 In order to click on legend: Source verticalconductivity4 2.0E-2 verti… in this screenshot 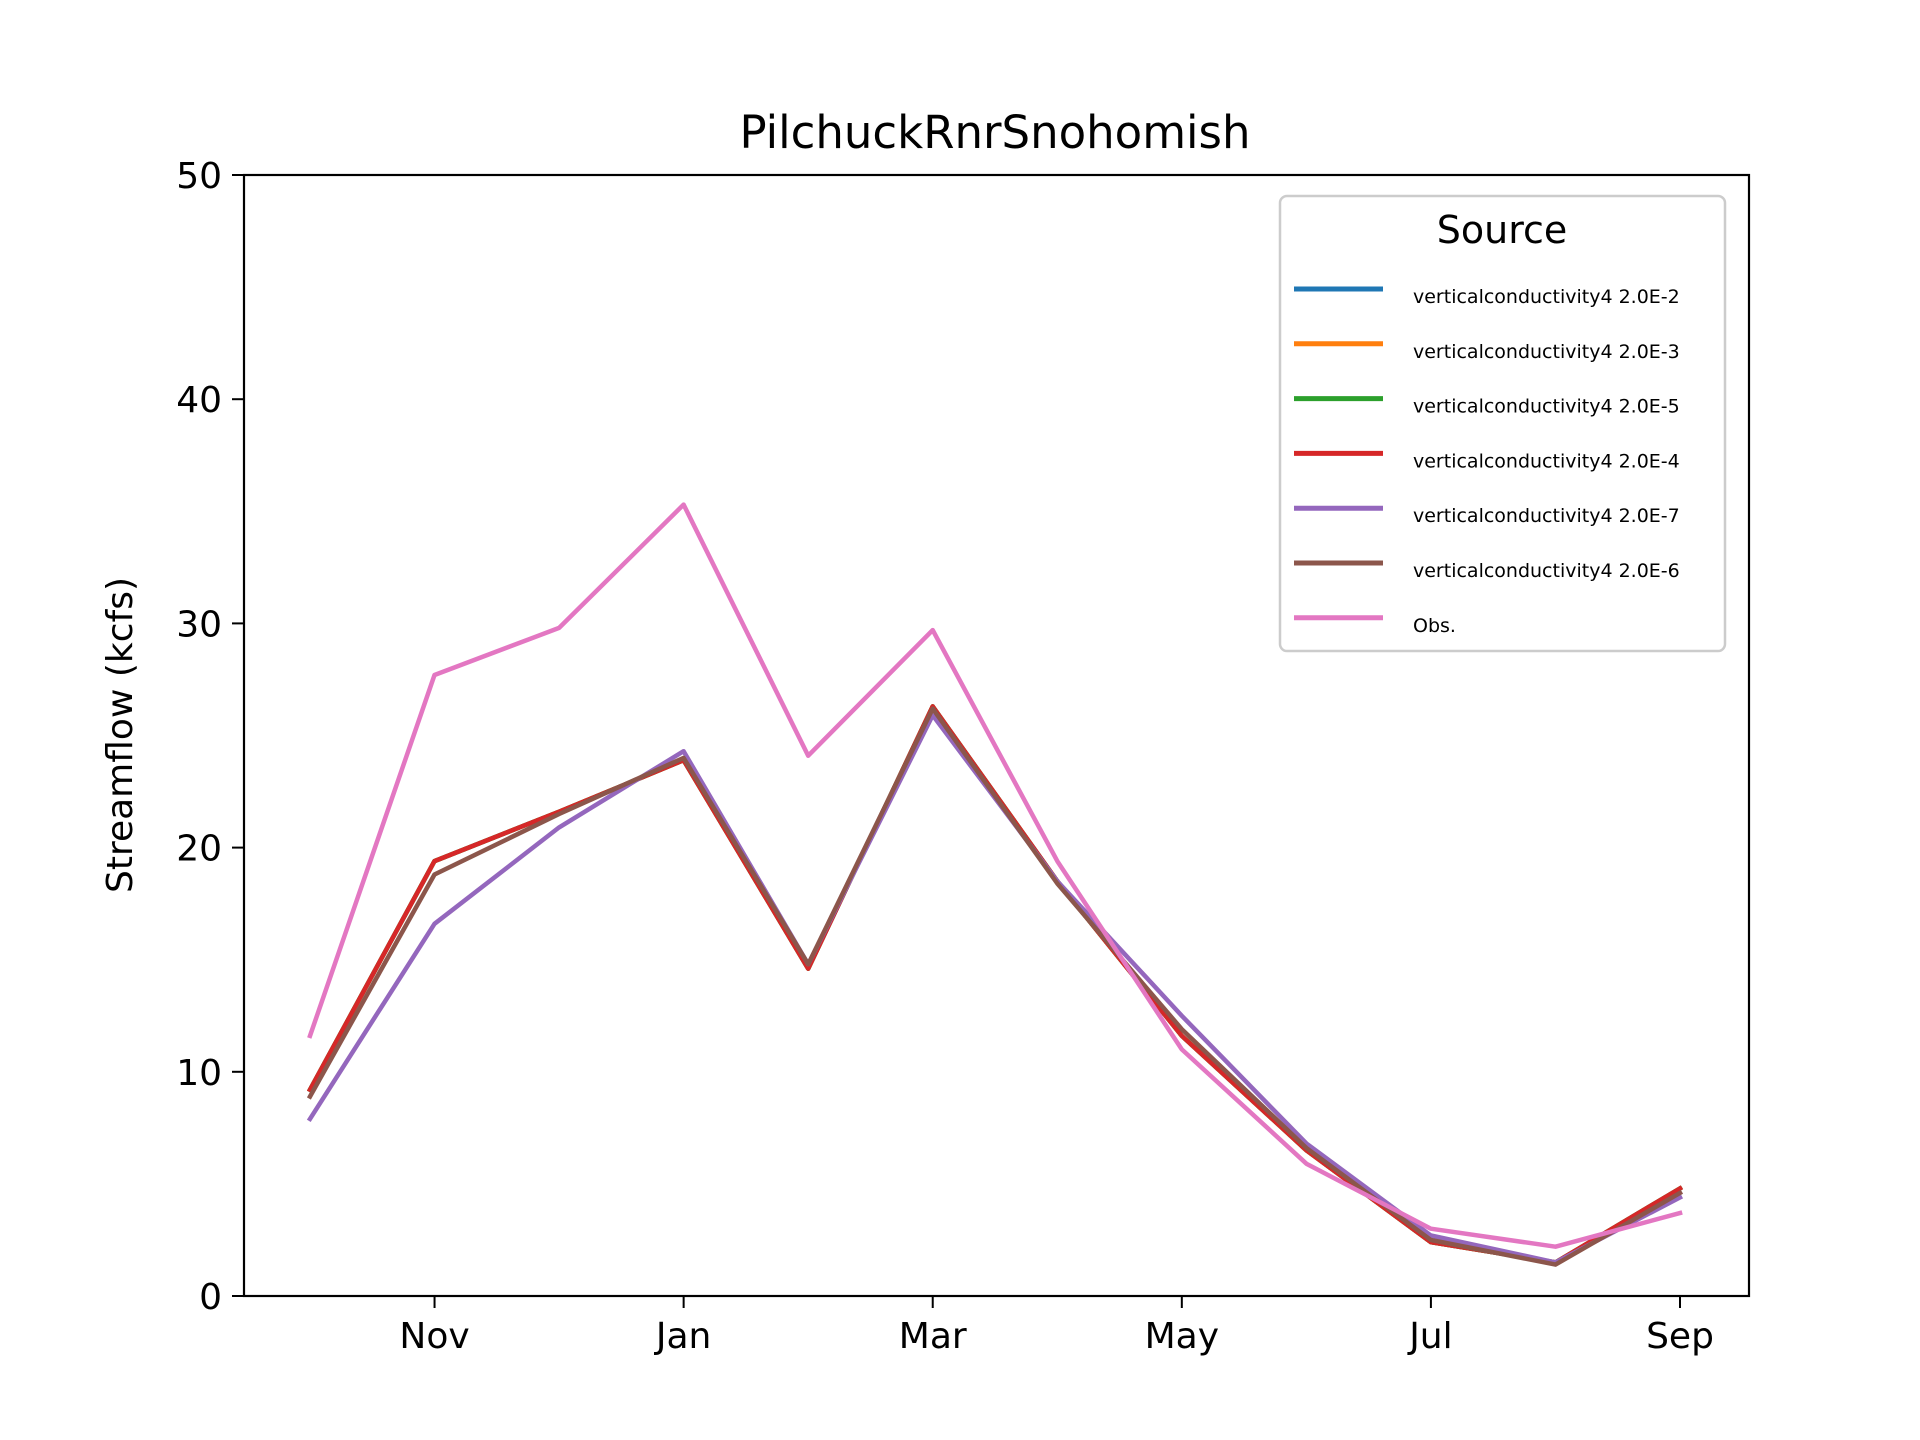, I will do `click(1502, 423)`.